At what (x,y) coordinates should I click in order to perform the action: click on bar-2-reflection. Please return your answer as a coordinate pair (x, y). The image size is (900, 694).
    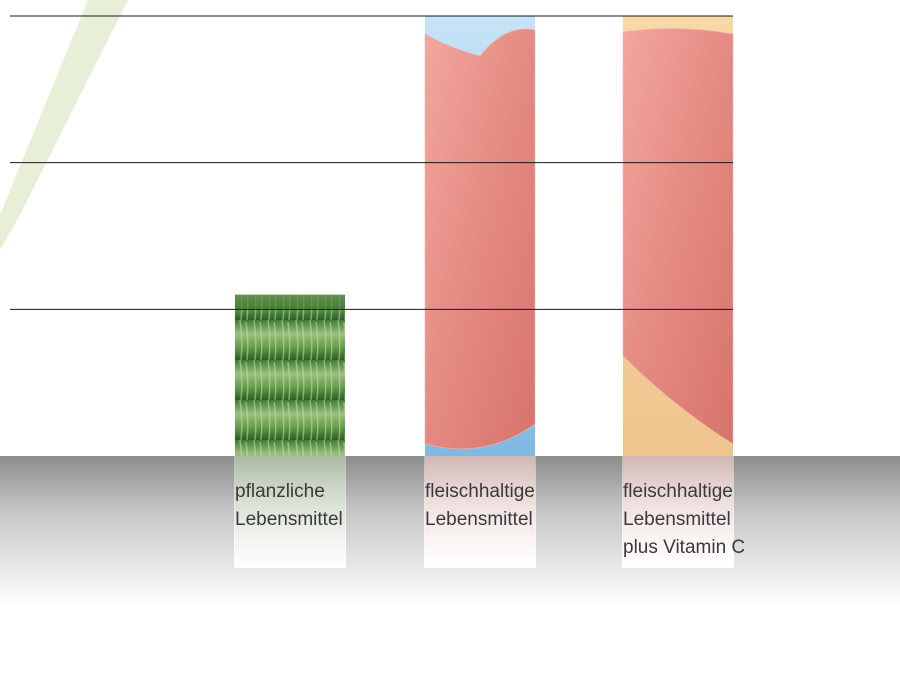
    Looking at the image, I should click on (480, 512).